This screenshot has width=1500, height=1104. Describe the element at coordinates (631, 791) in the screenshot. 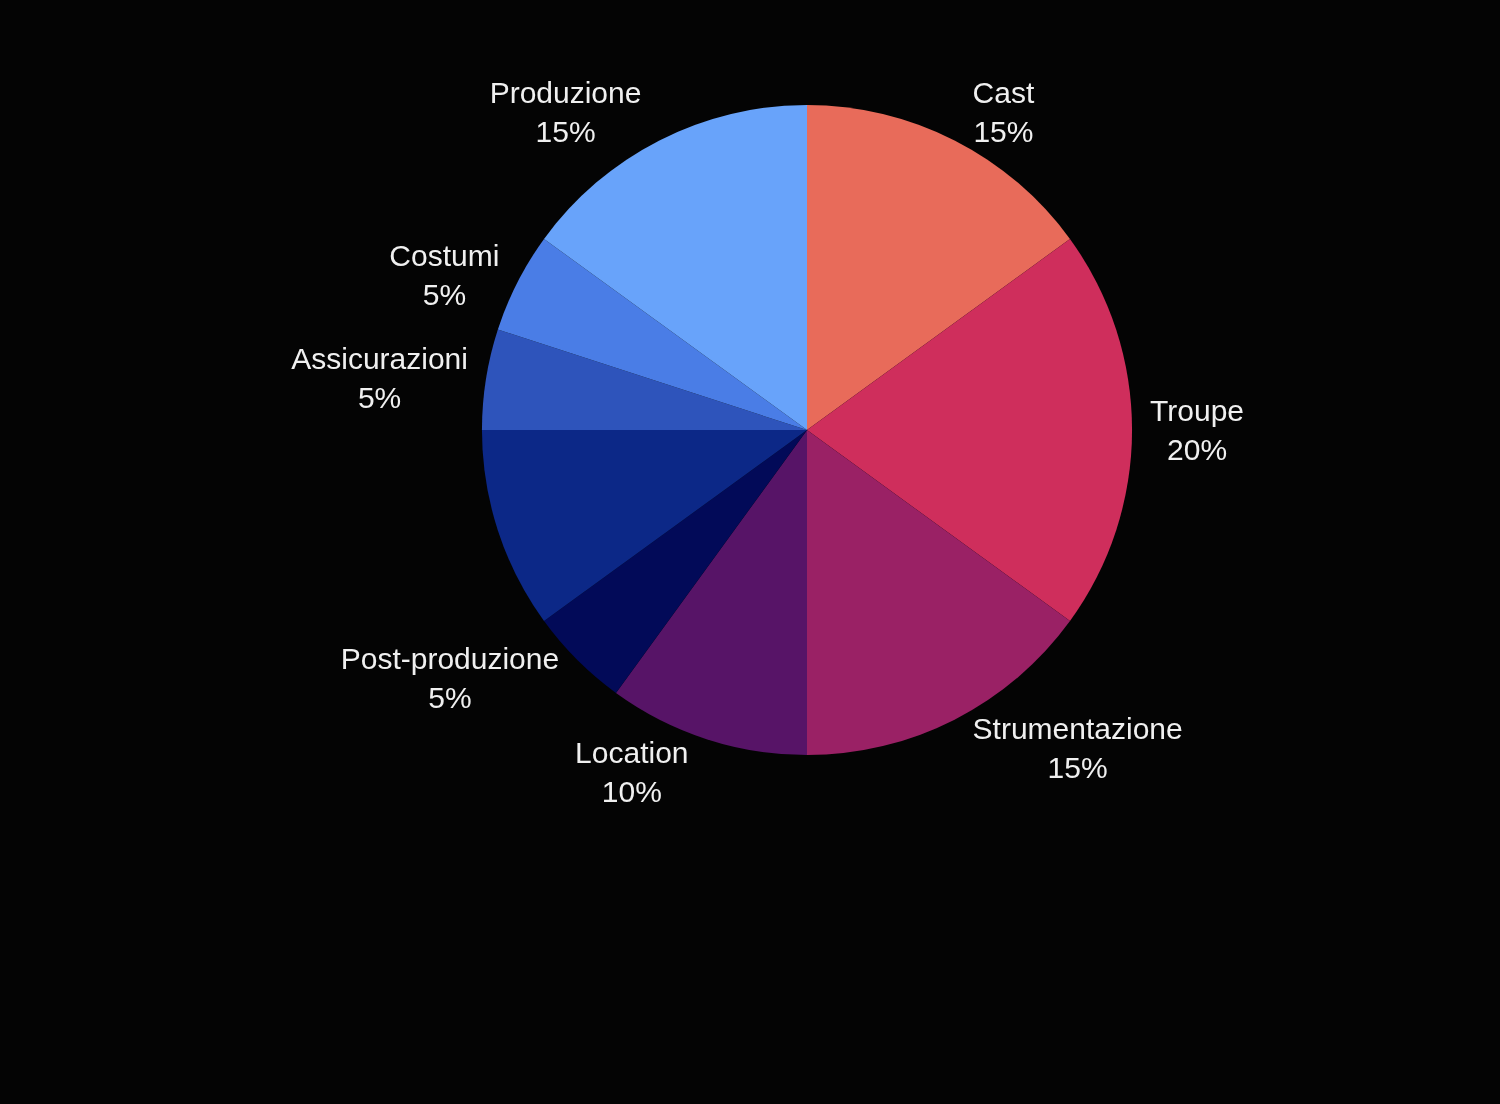

I see `data-label: 10%` at that location.